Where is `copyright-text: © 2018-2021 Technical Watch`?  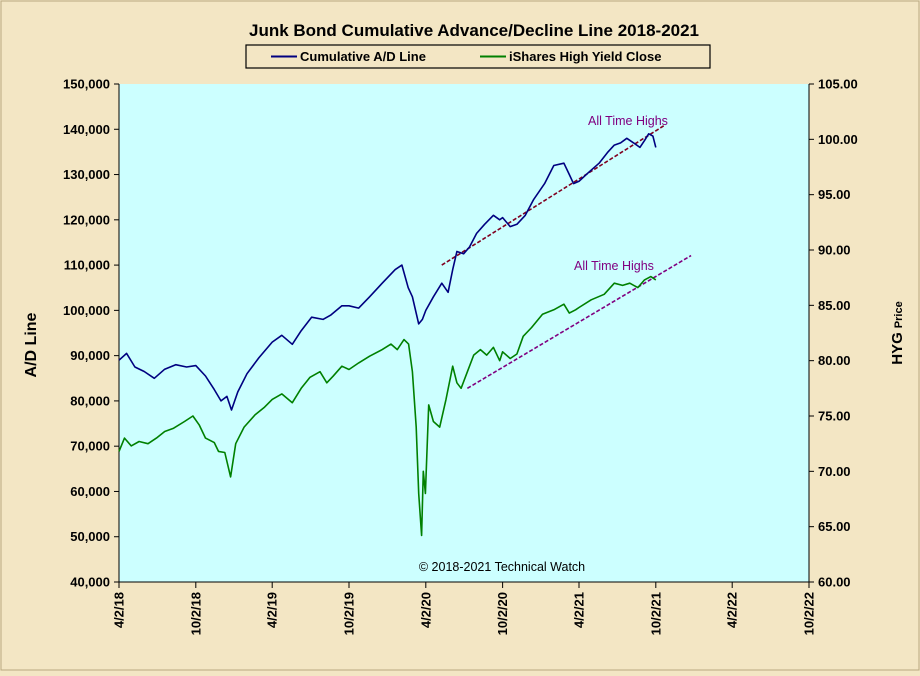 copyright-text: © 2018-2021 Technical Watch is located at coordinates (502, 567).